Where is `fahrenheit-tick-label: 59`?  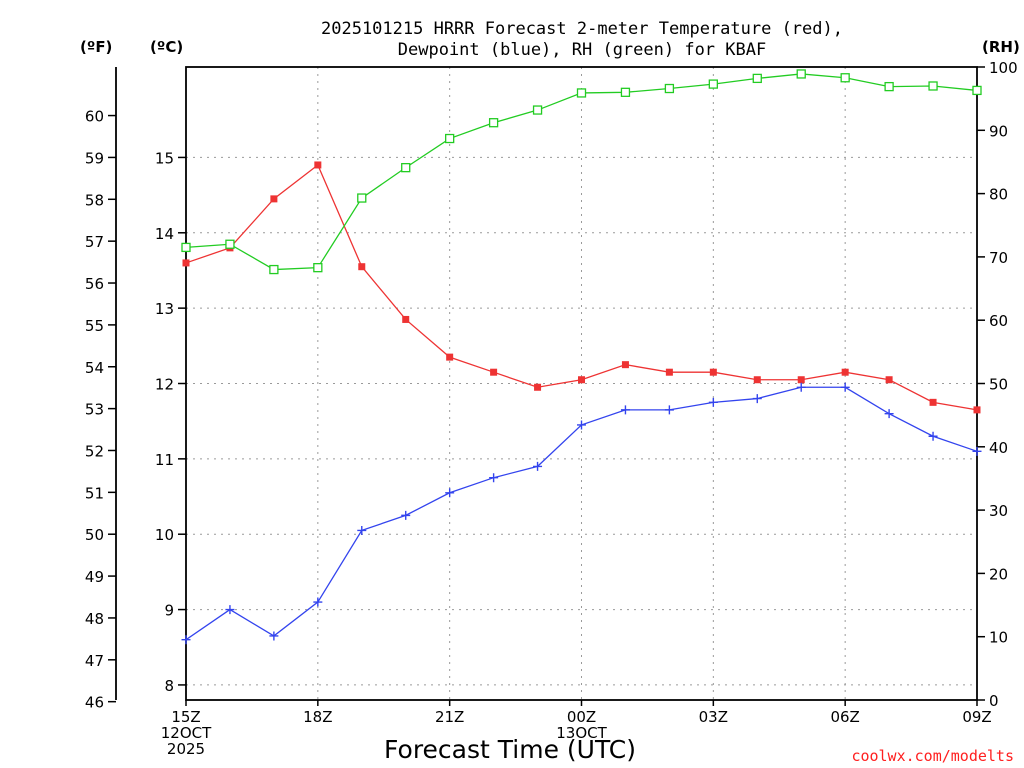 fahrenheit-tick-label: 59 is located at coordinates (94, 158).